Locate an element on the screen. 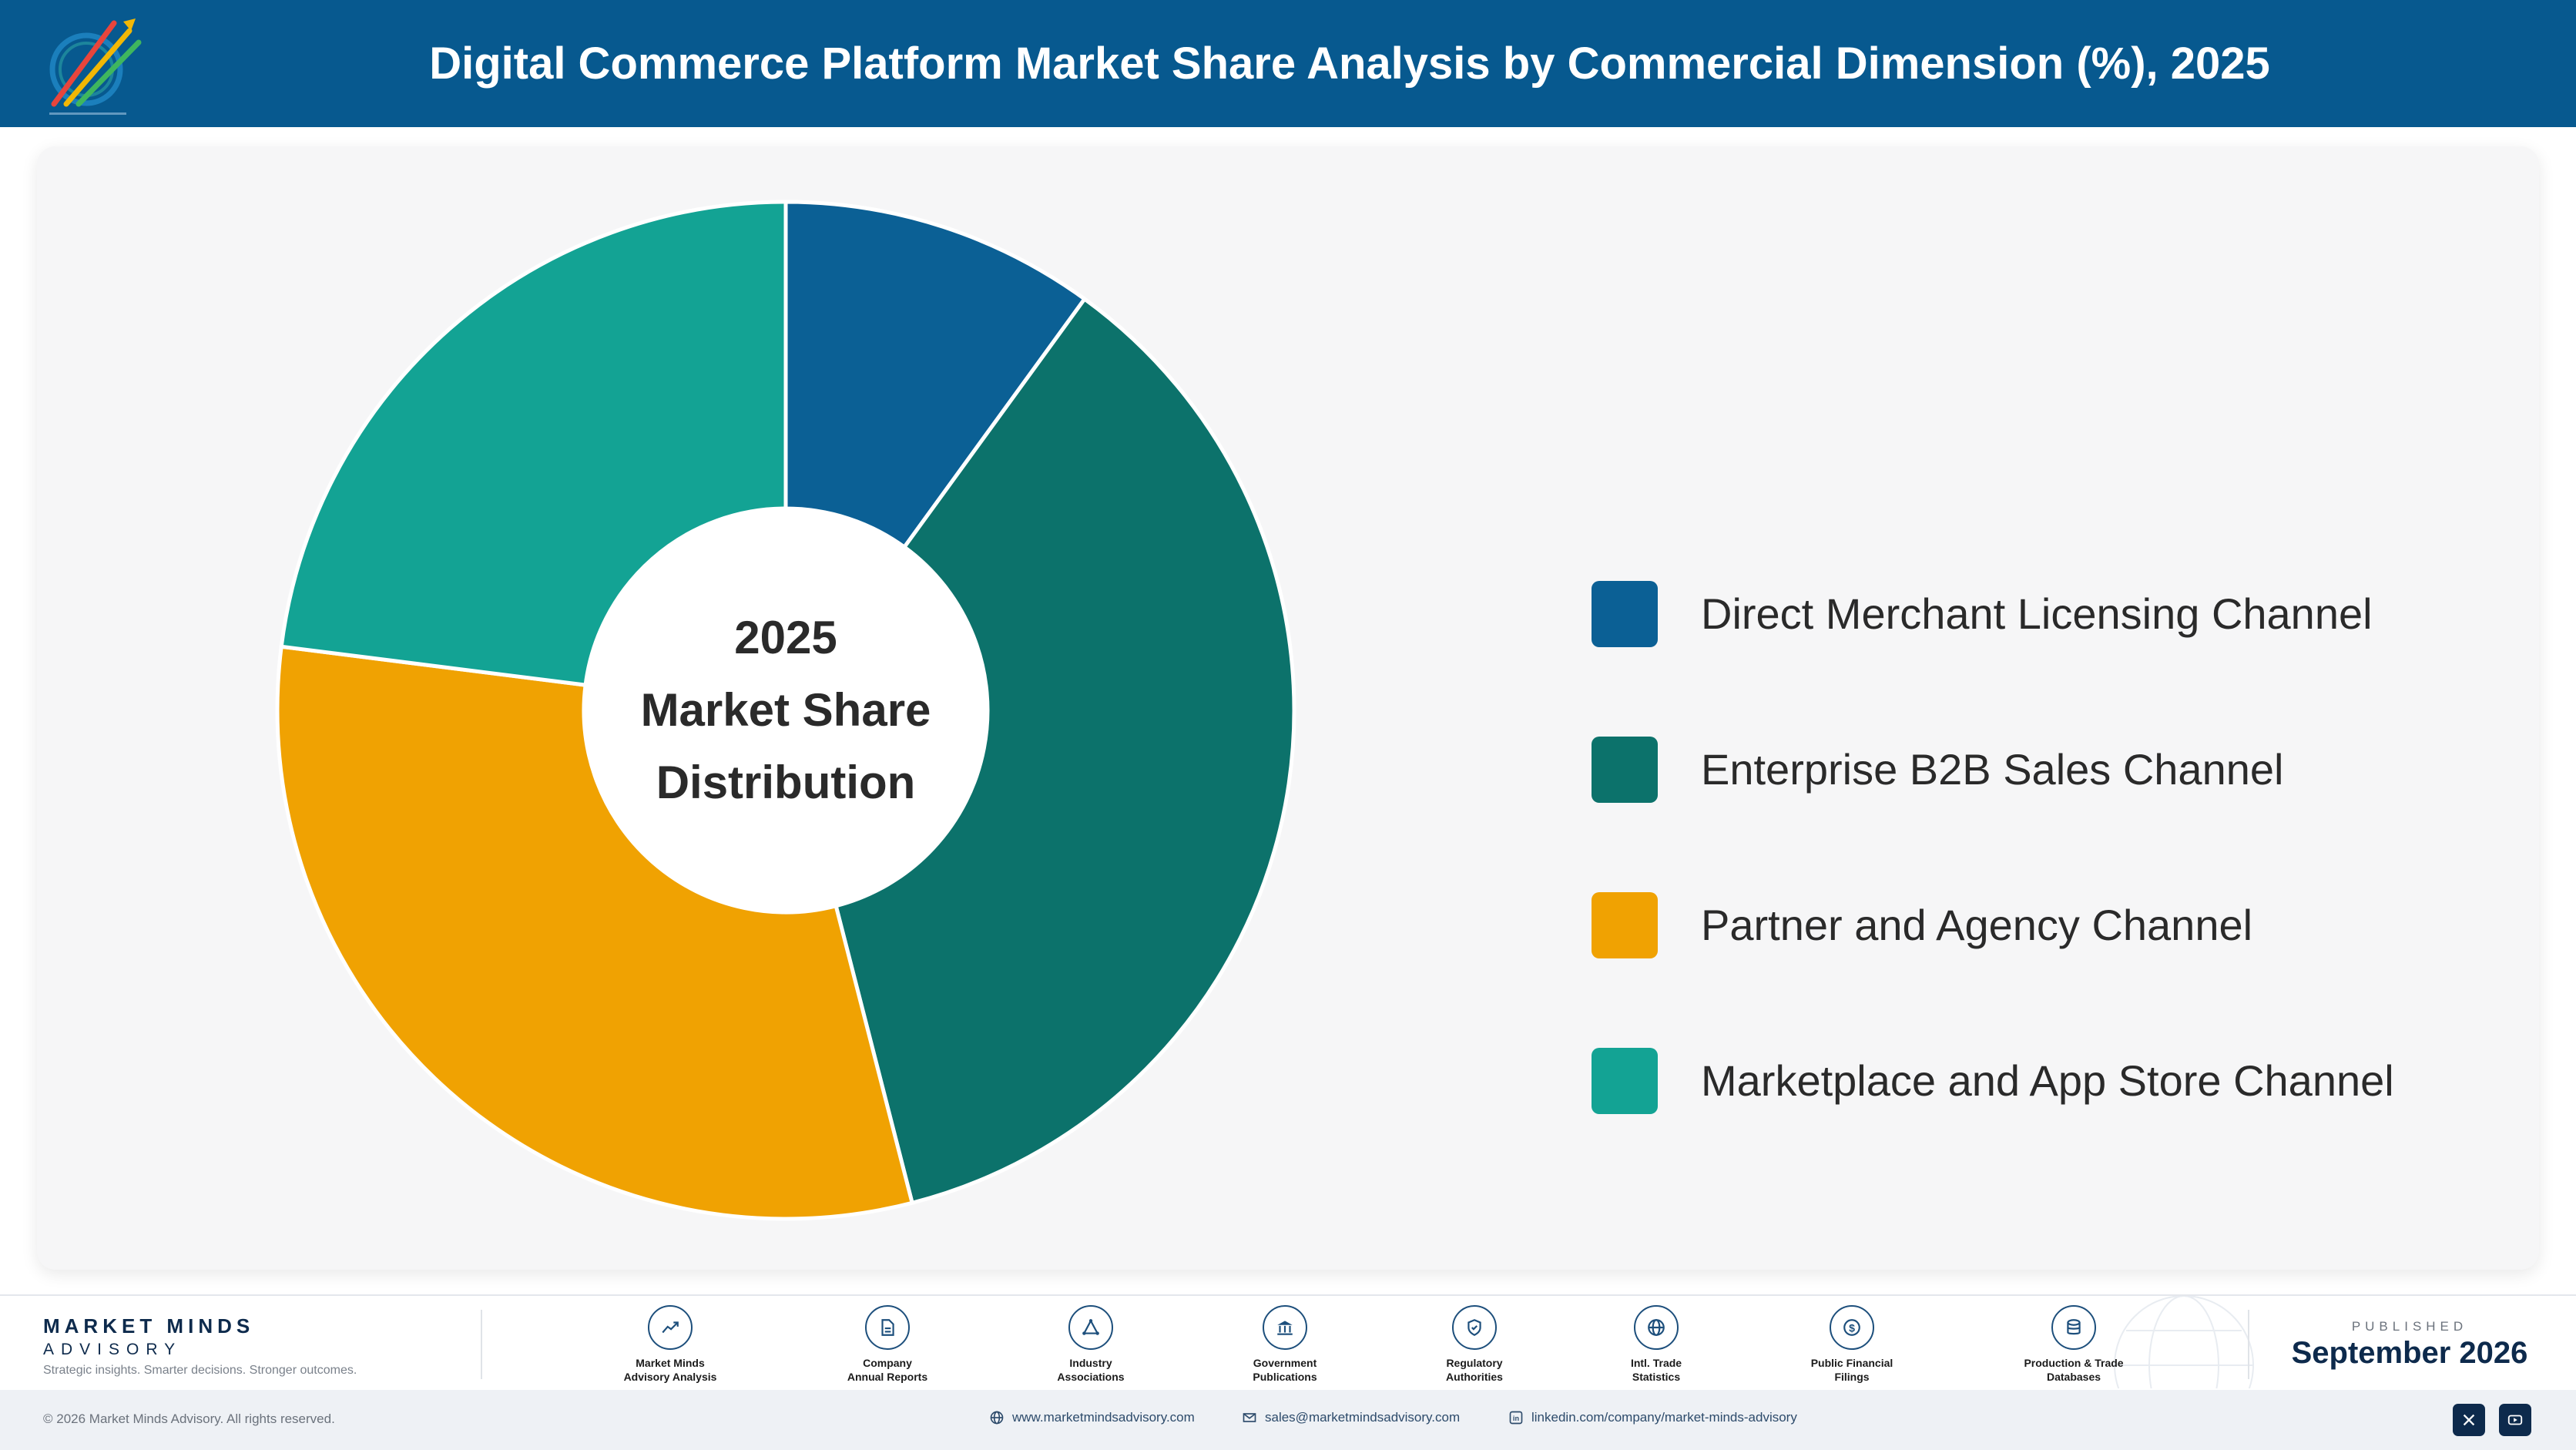  svg-text: in is located at coordinates (1516, 1418).